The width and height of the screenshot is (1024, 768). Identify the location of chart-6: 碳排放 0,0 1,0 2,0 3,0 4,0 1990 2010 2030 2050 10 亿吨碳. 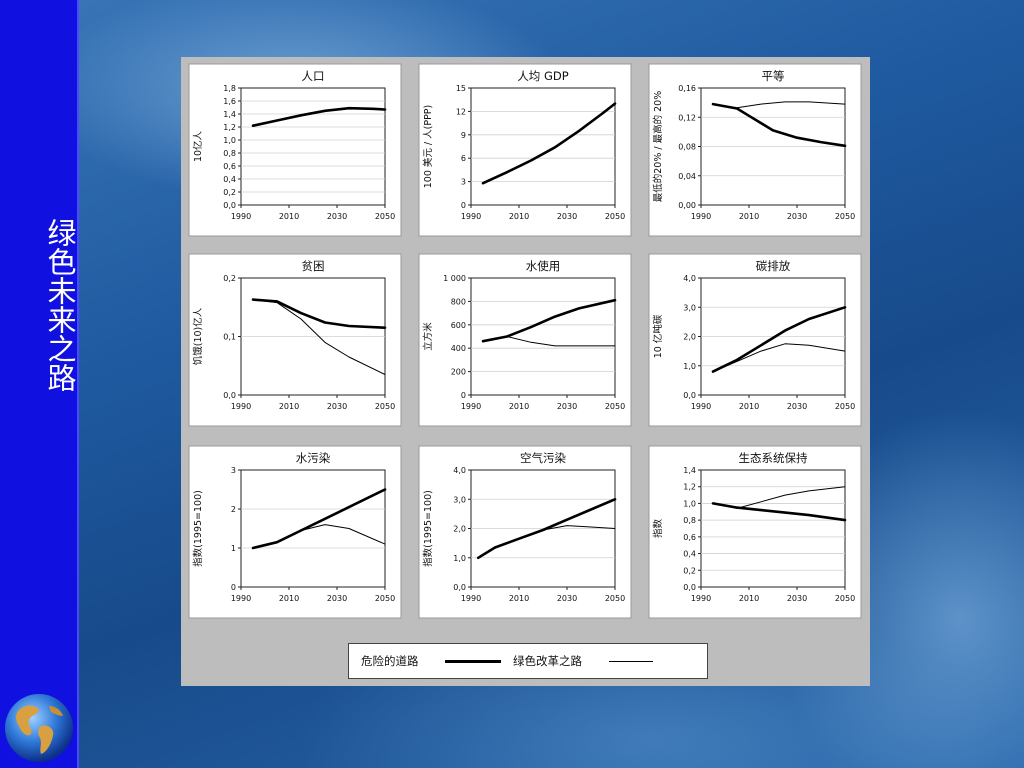
(755, 340).